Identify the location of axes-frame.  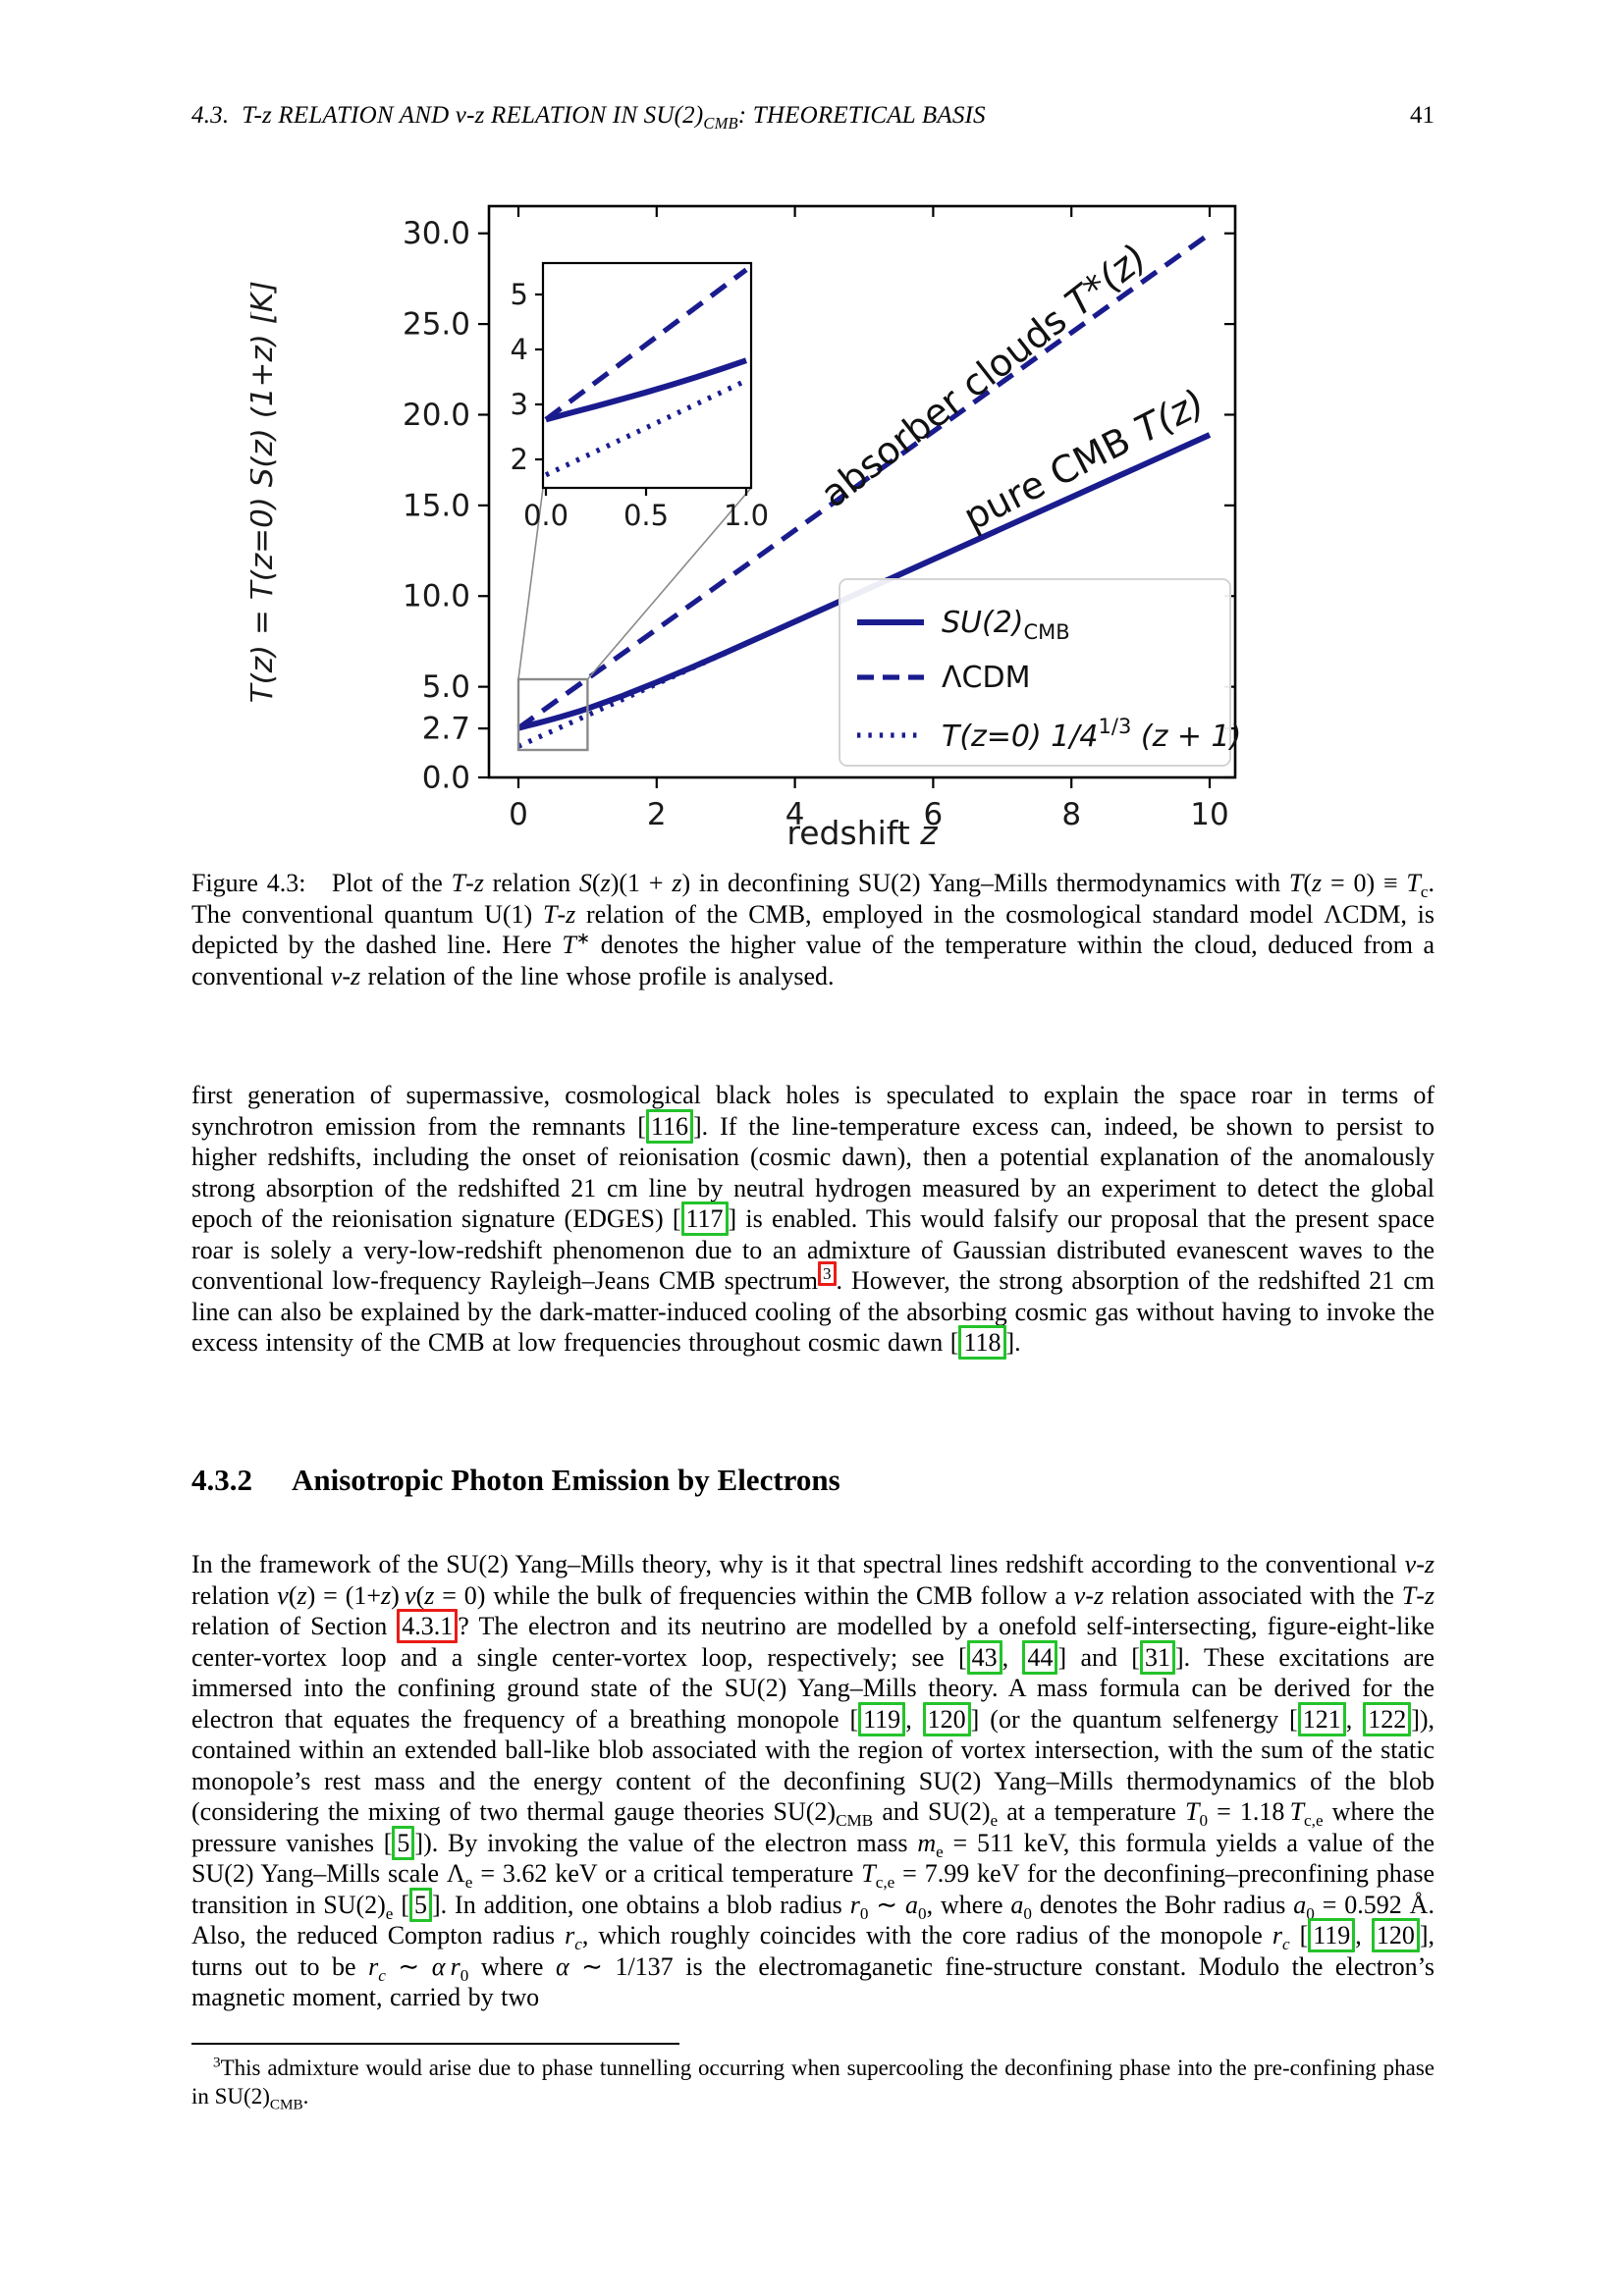
(862, 492).